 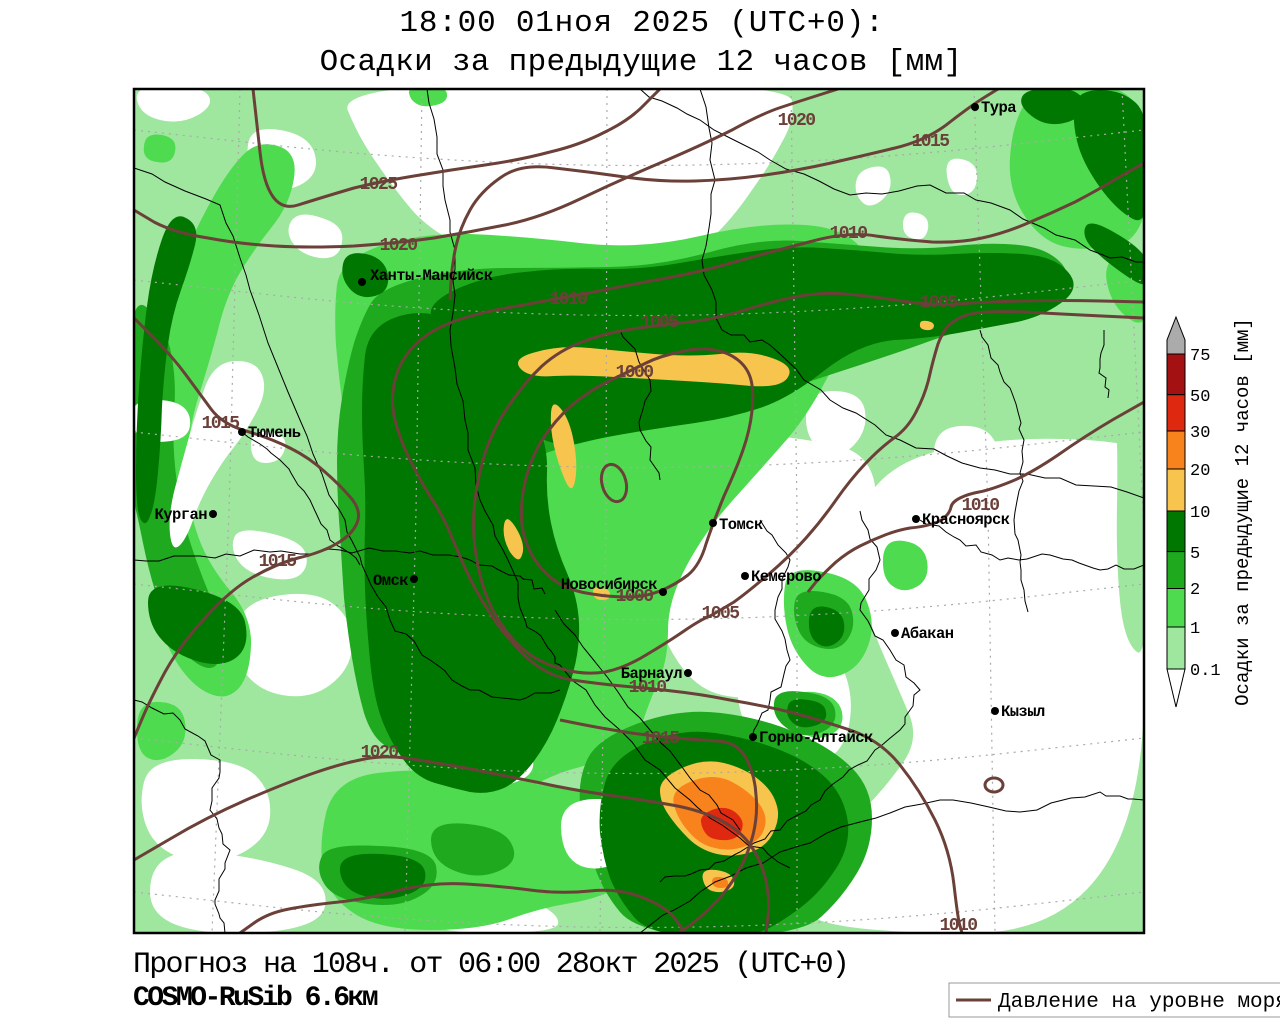 What do you see at coordinates (431, 276) in the screenshot?
I see `svg-text: Ханты-Мансийск` at bounding box center [431, 276].